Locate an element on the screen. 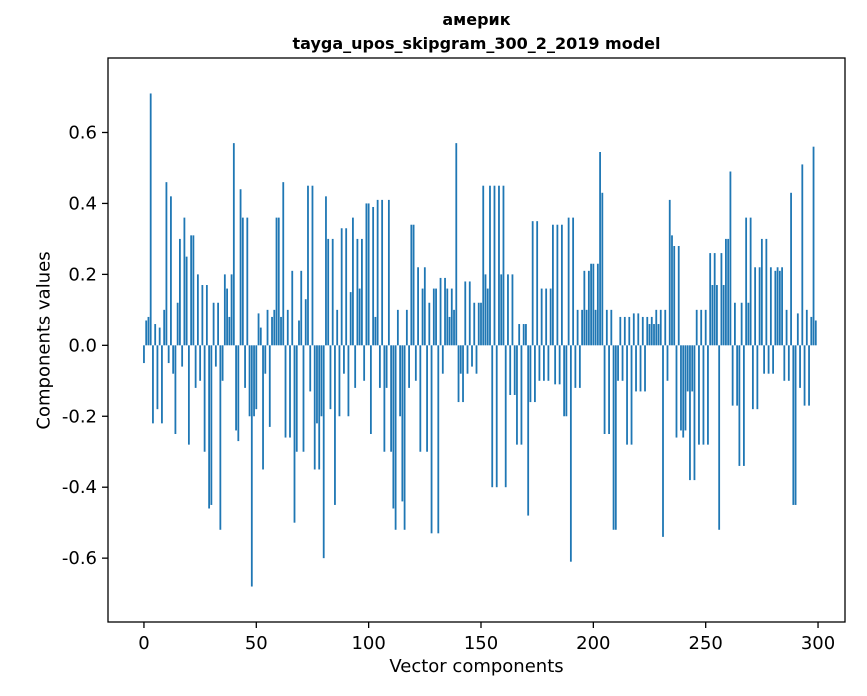  y-axis-label: Components values is located at coordinates (44, 340).